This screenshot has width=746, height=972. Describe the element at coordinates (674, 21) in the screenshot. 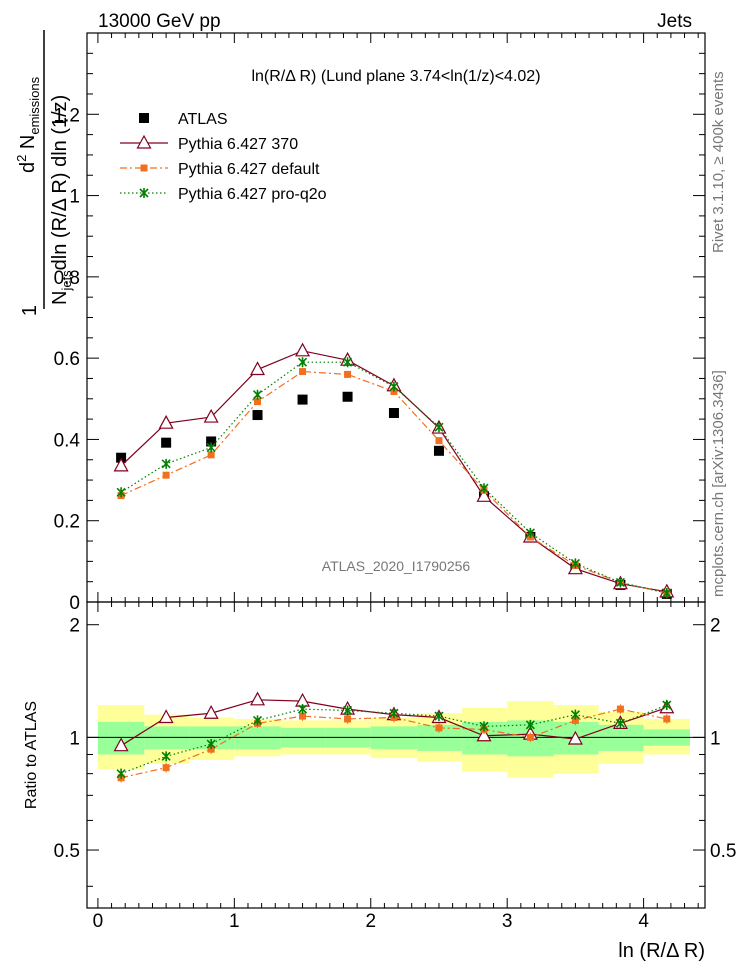

I see `header-right-label: Jets` at that location.